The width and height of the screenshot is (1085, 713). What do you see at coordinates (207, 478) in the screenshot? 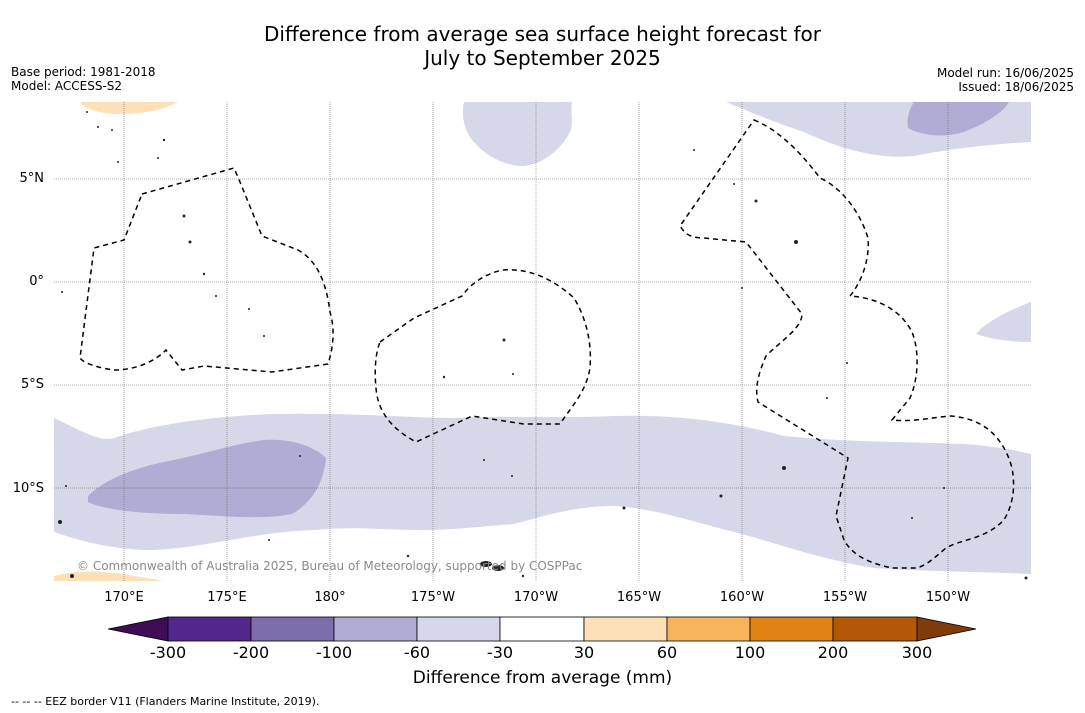
I see `anomaly-patch-strong-sw` at bounding box center [207, 478].